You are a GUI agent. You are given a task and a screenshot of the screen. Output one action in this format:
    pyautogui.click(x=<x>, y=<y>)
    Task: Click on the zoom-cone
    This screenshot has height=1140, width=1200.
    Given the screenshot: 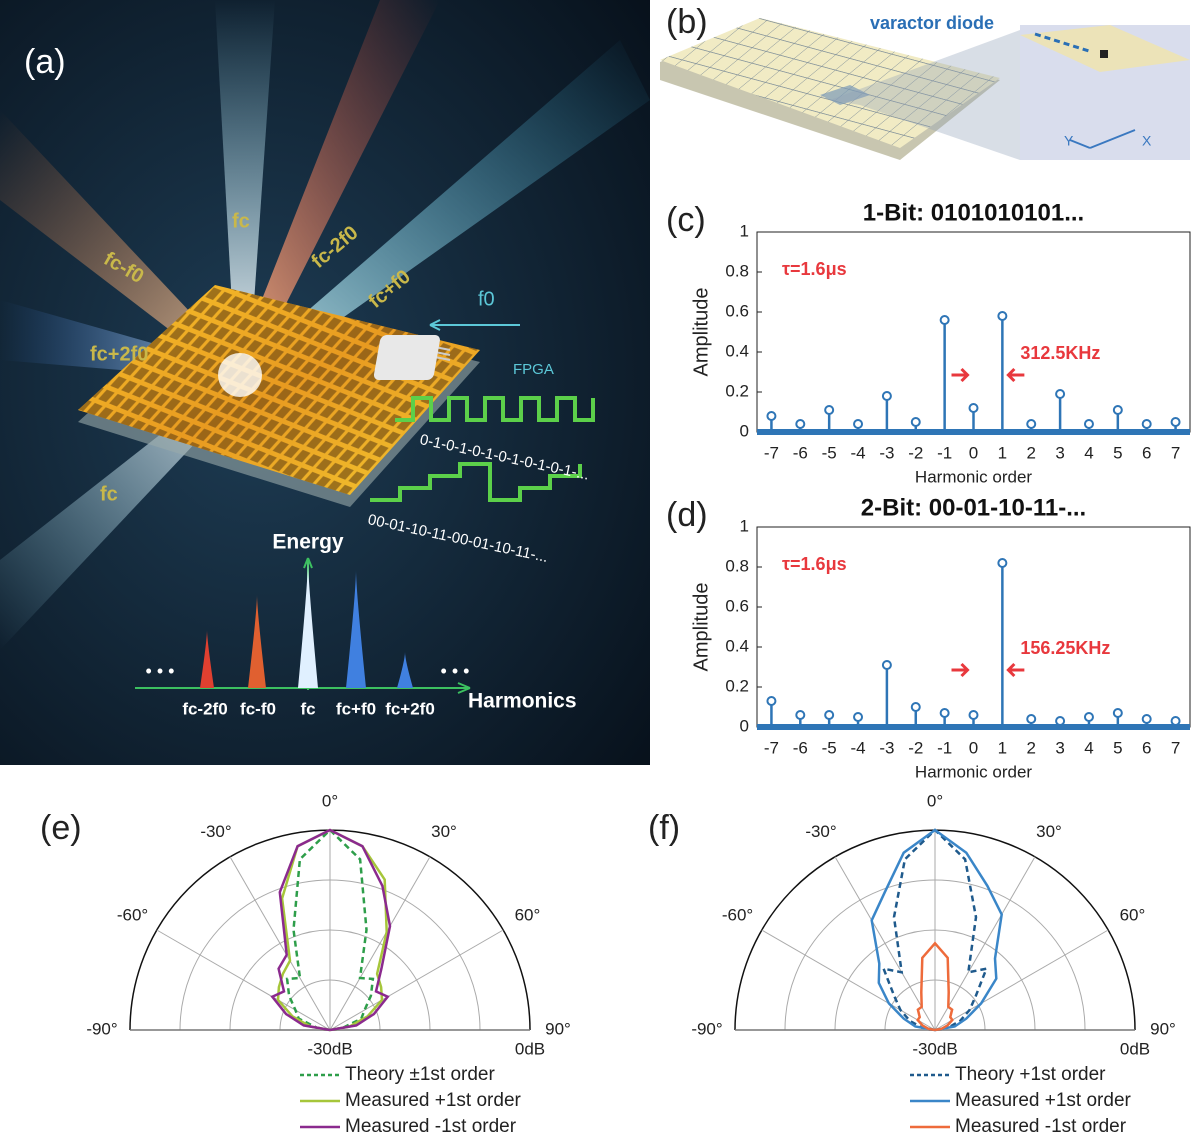 What is the action you would take?
    pyautogui.click(x=925, y=95)
    